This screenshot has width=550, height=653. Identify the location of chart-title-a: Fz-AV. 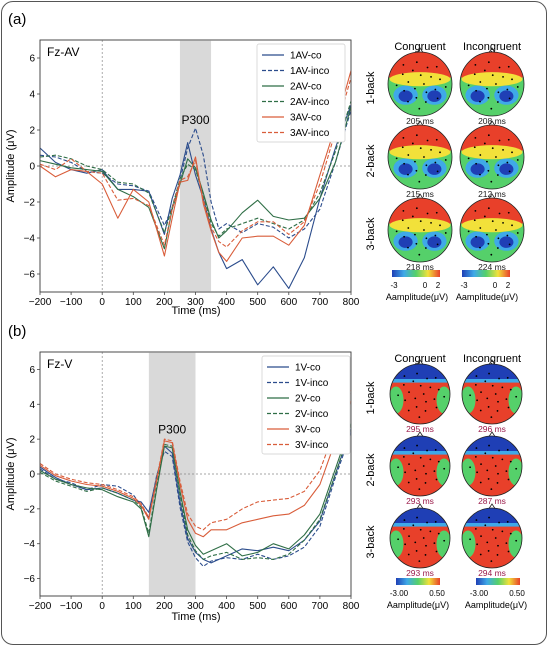
(63, 52).